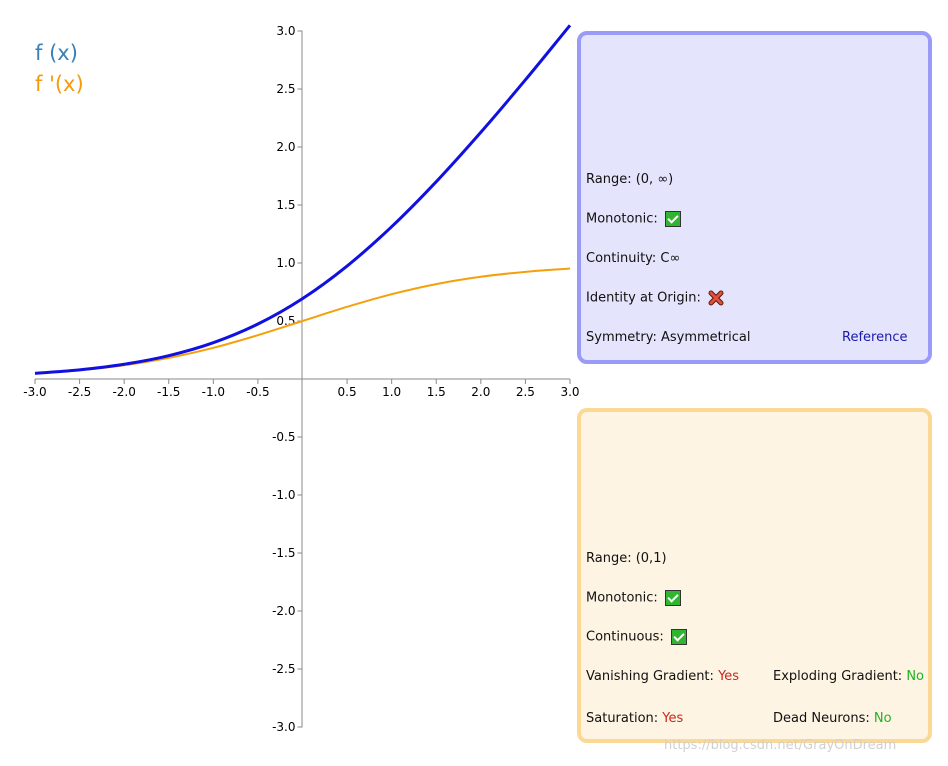 The image size is (948, 766). Describe the element at coordinates (391, 392) in the screenshot. I see `x-tick-label: 1.0` at that location.